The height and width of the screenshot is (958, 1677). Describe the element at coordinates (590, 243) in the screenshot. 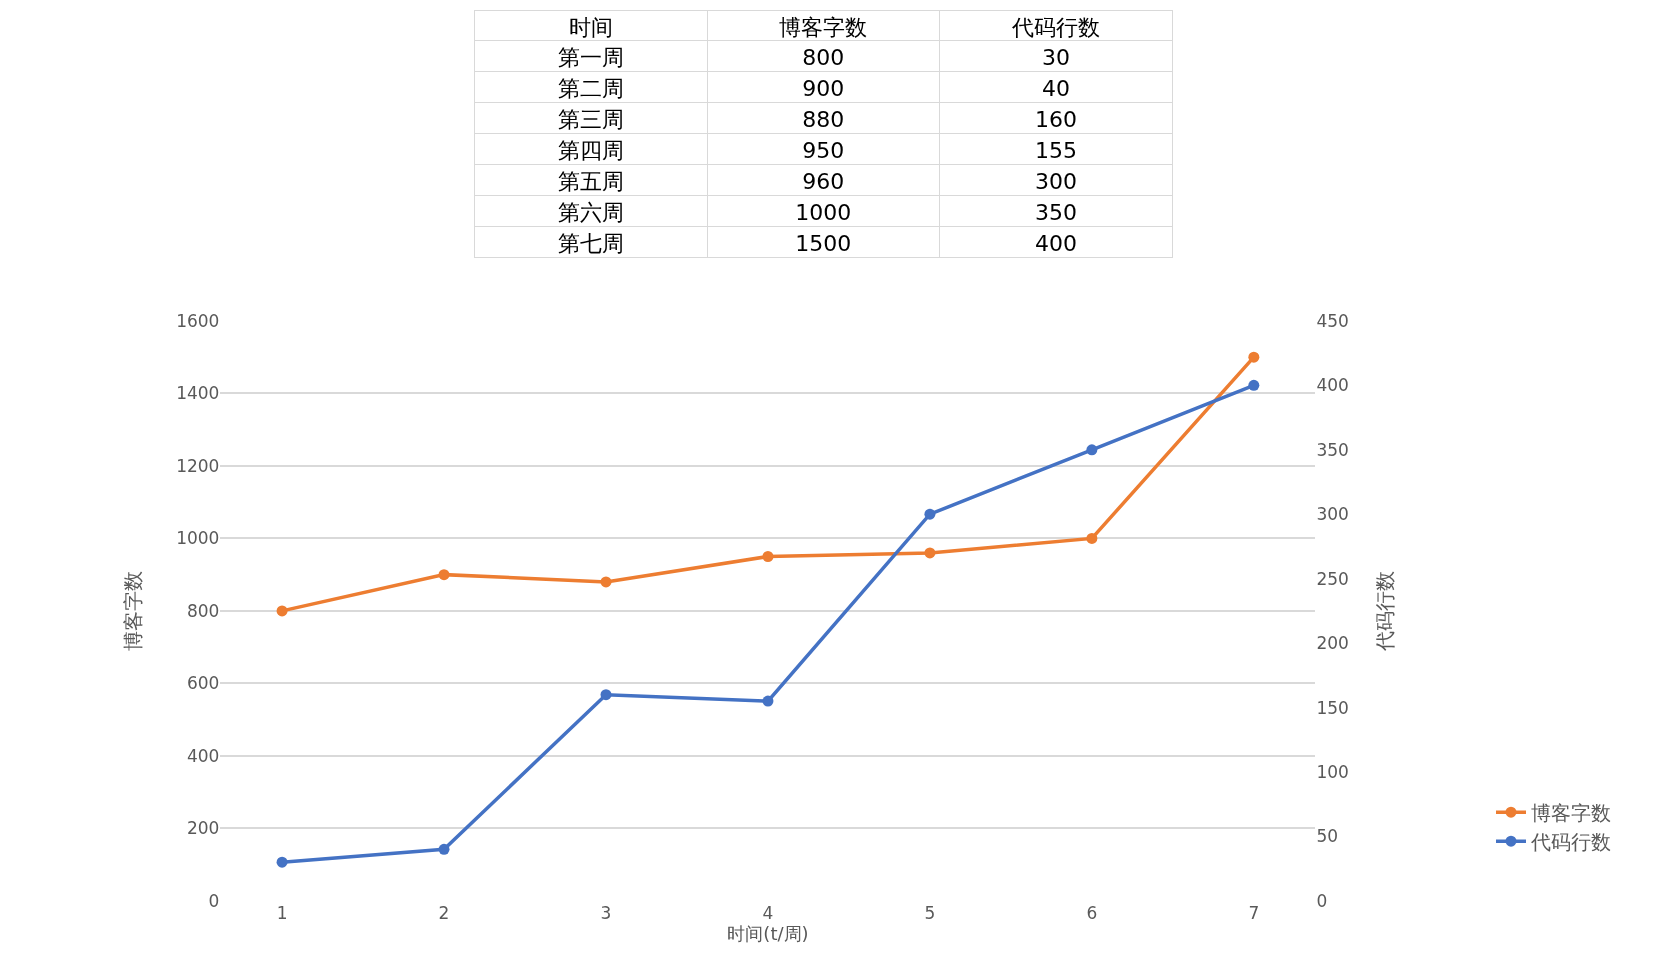

I see `category-label: 第七周` at that location.